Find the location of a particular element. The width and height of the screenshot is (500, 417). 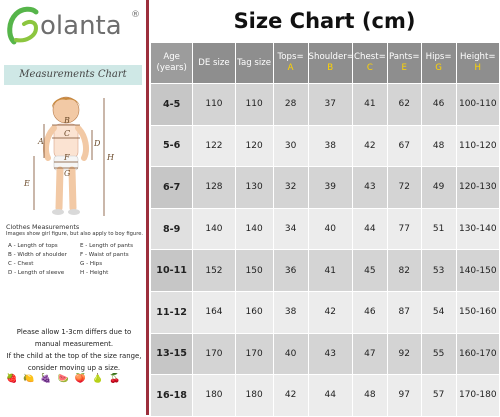

table-cell: 77 is located at coordinates (404, 229).